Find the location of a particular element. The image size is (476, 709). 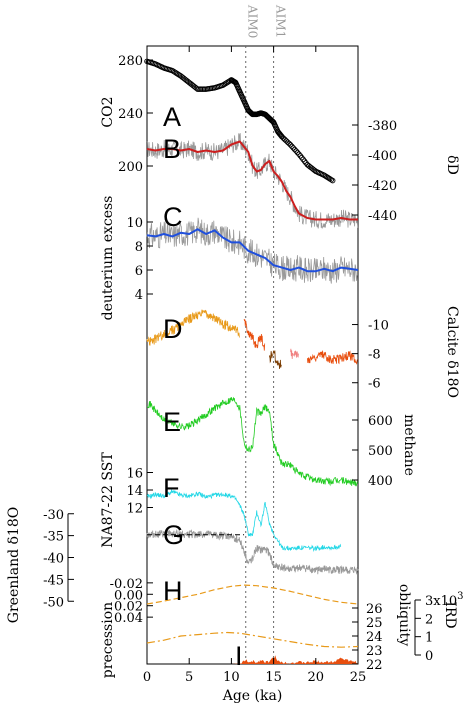

greenland-tick-label: -40 is located at coordinates (53, 559).